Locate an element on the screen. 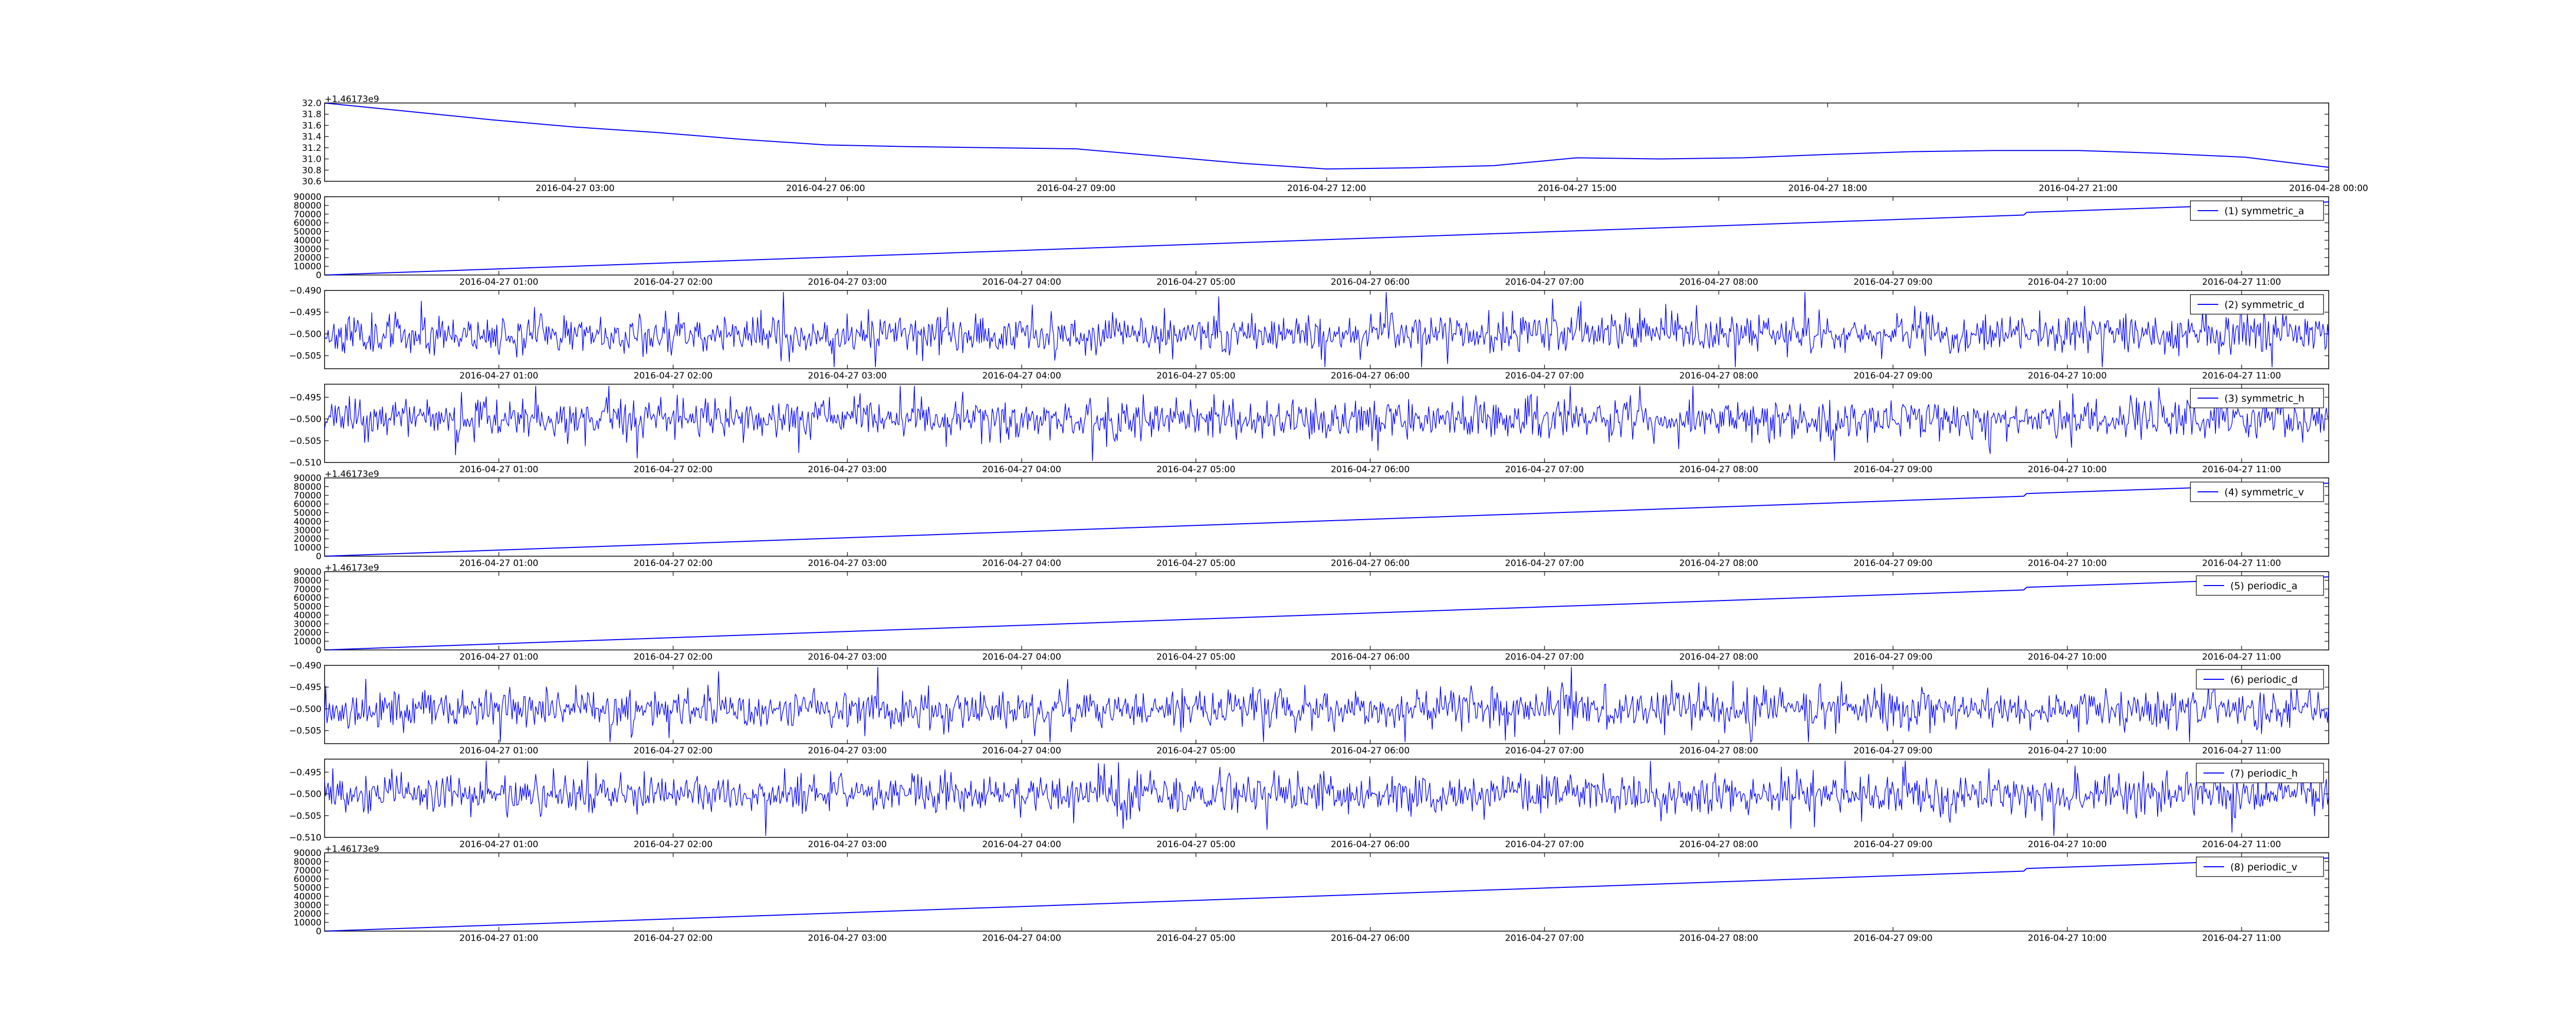 Image resolution: width=2576 pixels, height=1030 pixels. y-tick-label: 31.2 is located at coordinates (311, 148).